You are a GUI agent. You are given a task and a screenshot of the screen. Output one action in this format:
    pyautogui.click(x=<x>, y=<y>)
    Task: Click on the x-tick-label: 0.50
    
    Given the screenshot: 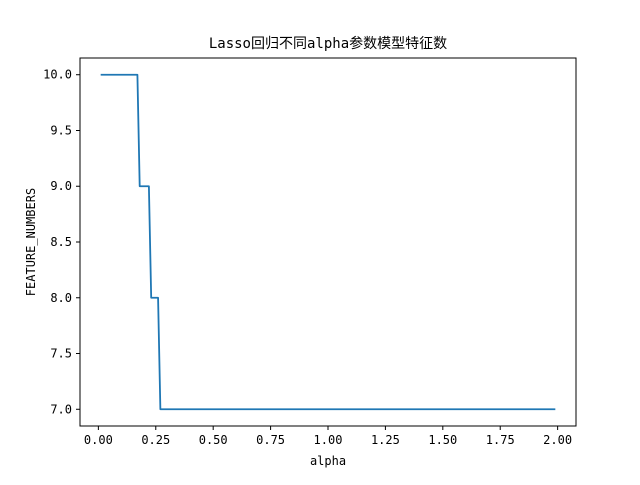 What is the action you would take?
    pyautogui.click(x=213, y=440)
    